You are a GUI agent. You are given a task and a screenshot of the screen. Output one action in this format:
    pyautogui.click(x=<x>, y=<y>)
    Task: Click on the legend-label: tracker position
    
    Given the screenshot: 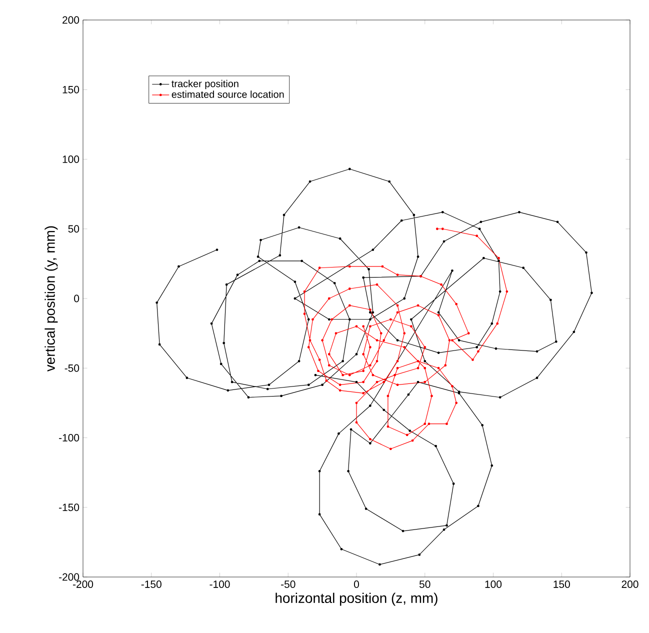 What is the action you would take?
    pyautogui.click(x=205, y=85)
    